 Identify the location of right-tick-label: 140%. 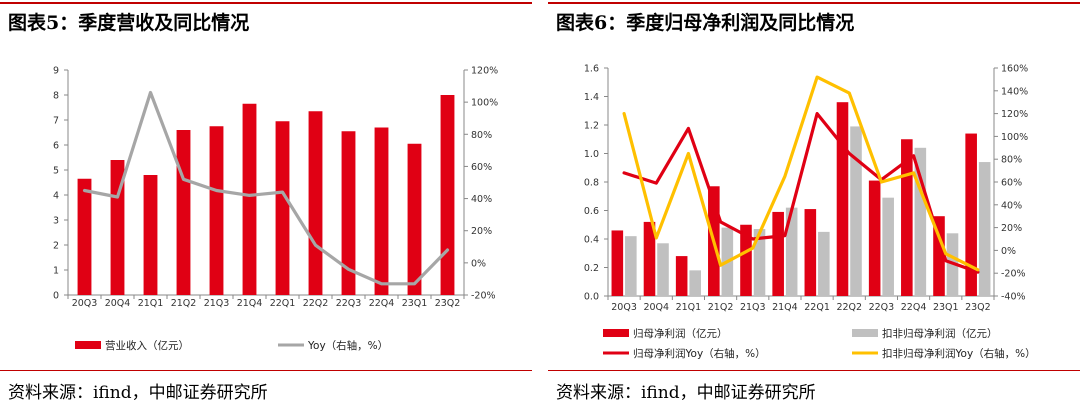
(1014, 91).